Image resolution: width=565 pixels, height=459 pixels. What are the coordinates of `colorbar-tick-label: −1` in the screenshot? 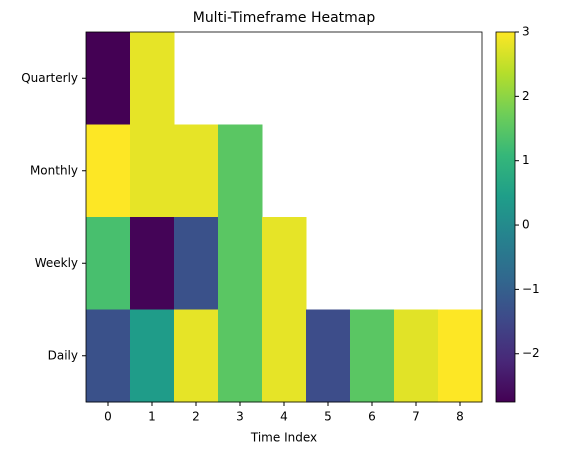 It's located at (531, 289).